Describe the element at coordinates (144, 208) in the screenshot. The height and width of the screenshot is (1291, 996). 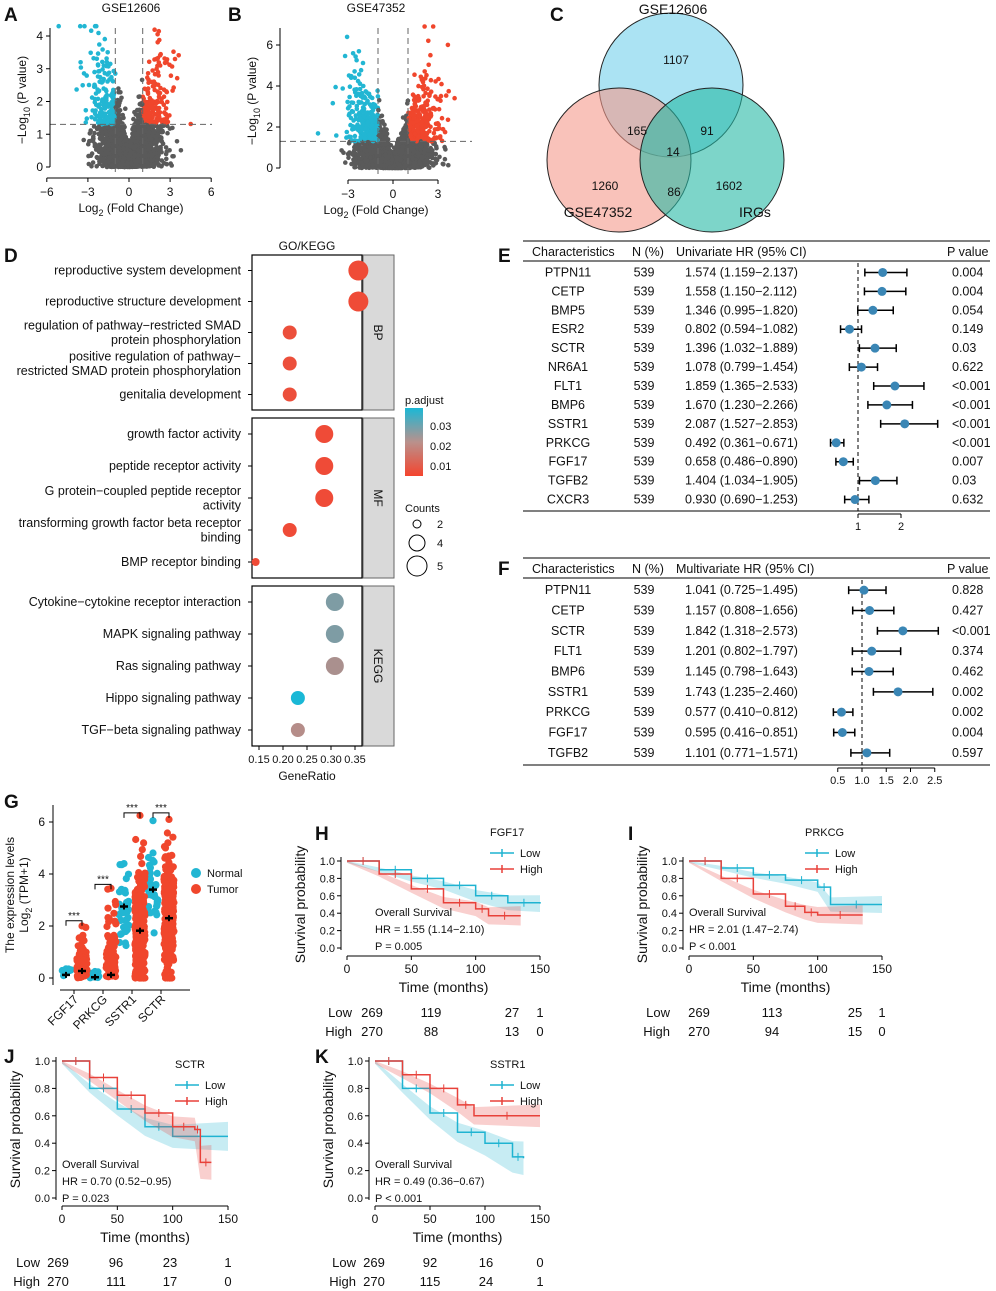
I see `x-axis-label-tail: (Fold Change)` at that location.